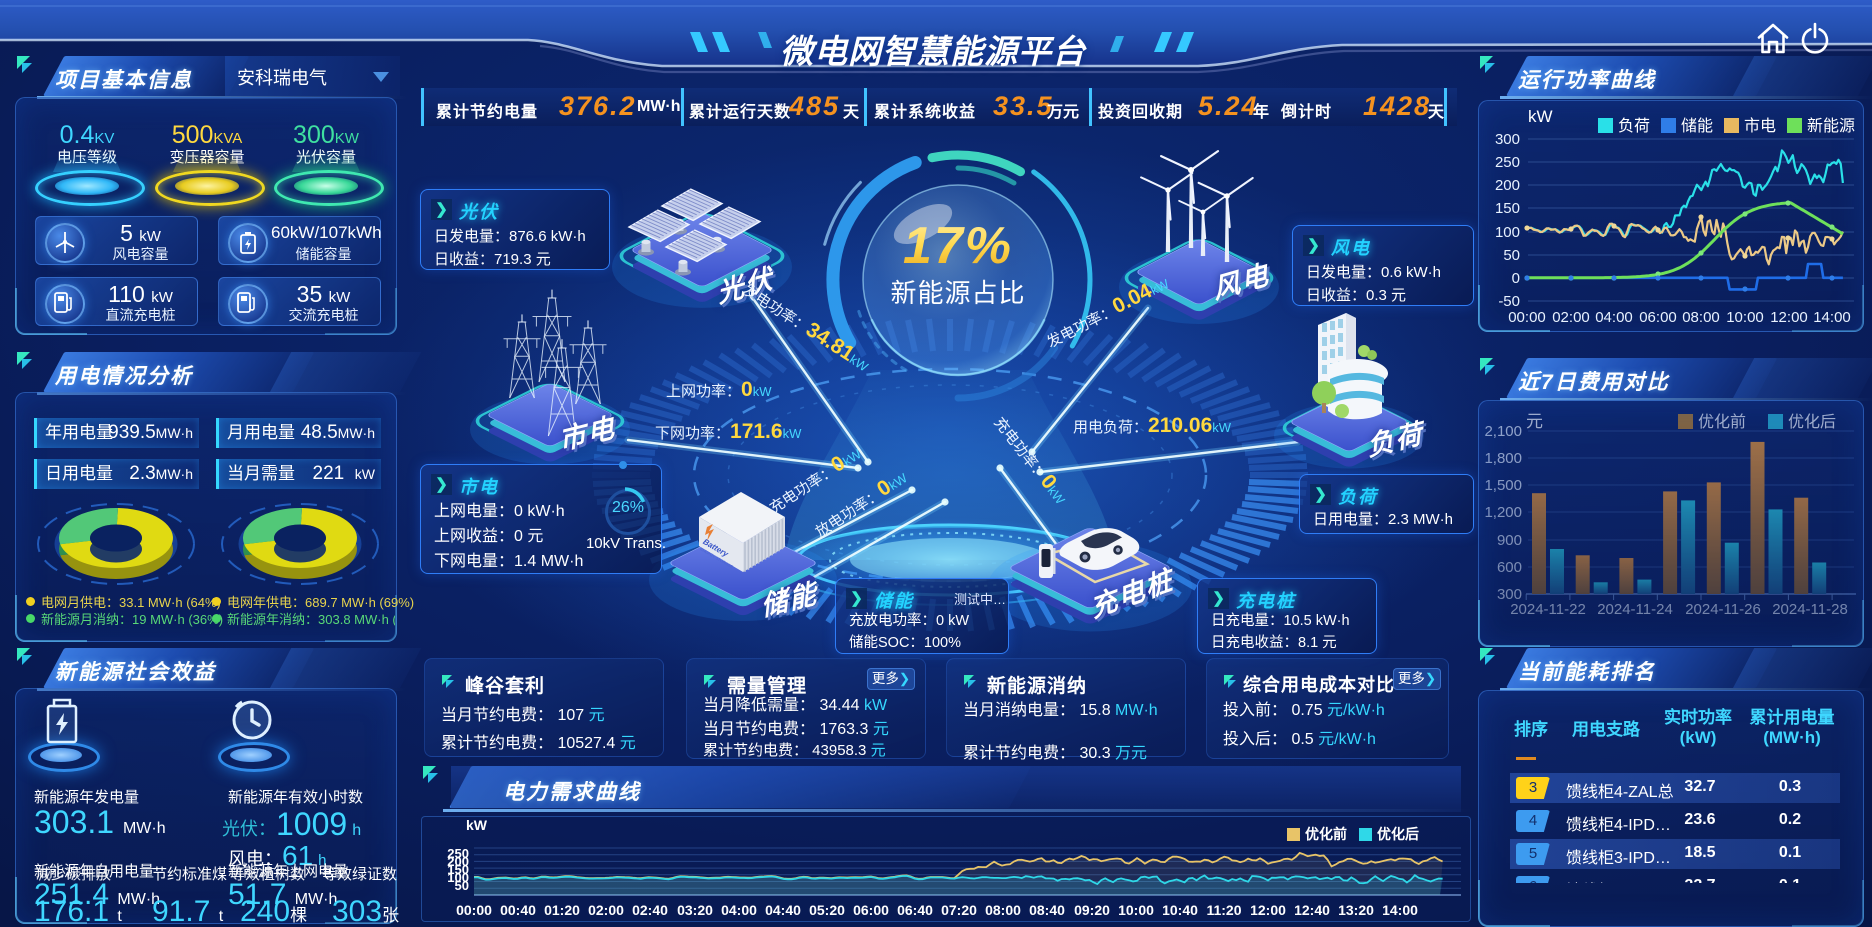 This screenshot has height=927, width=1872. What do you see at coordinates (958, 246) in the screenshot?
I see `svg-text: 17%` at bounding box center [958, 246].